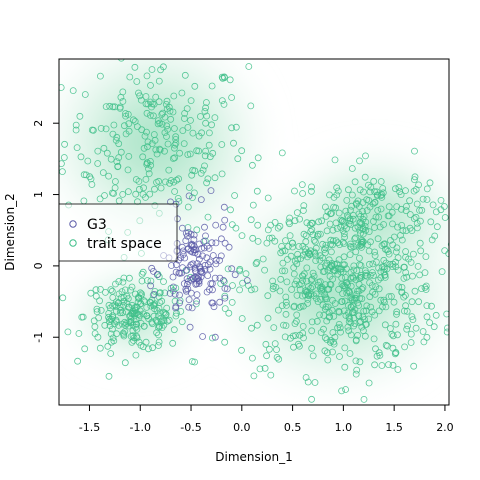 The image size is (480, 480). I want to click on x-axis: -1.5 -1.0 -0.5 0.0 0.5 1.0 1.5 2.0, so click(266, 419).